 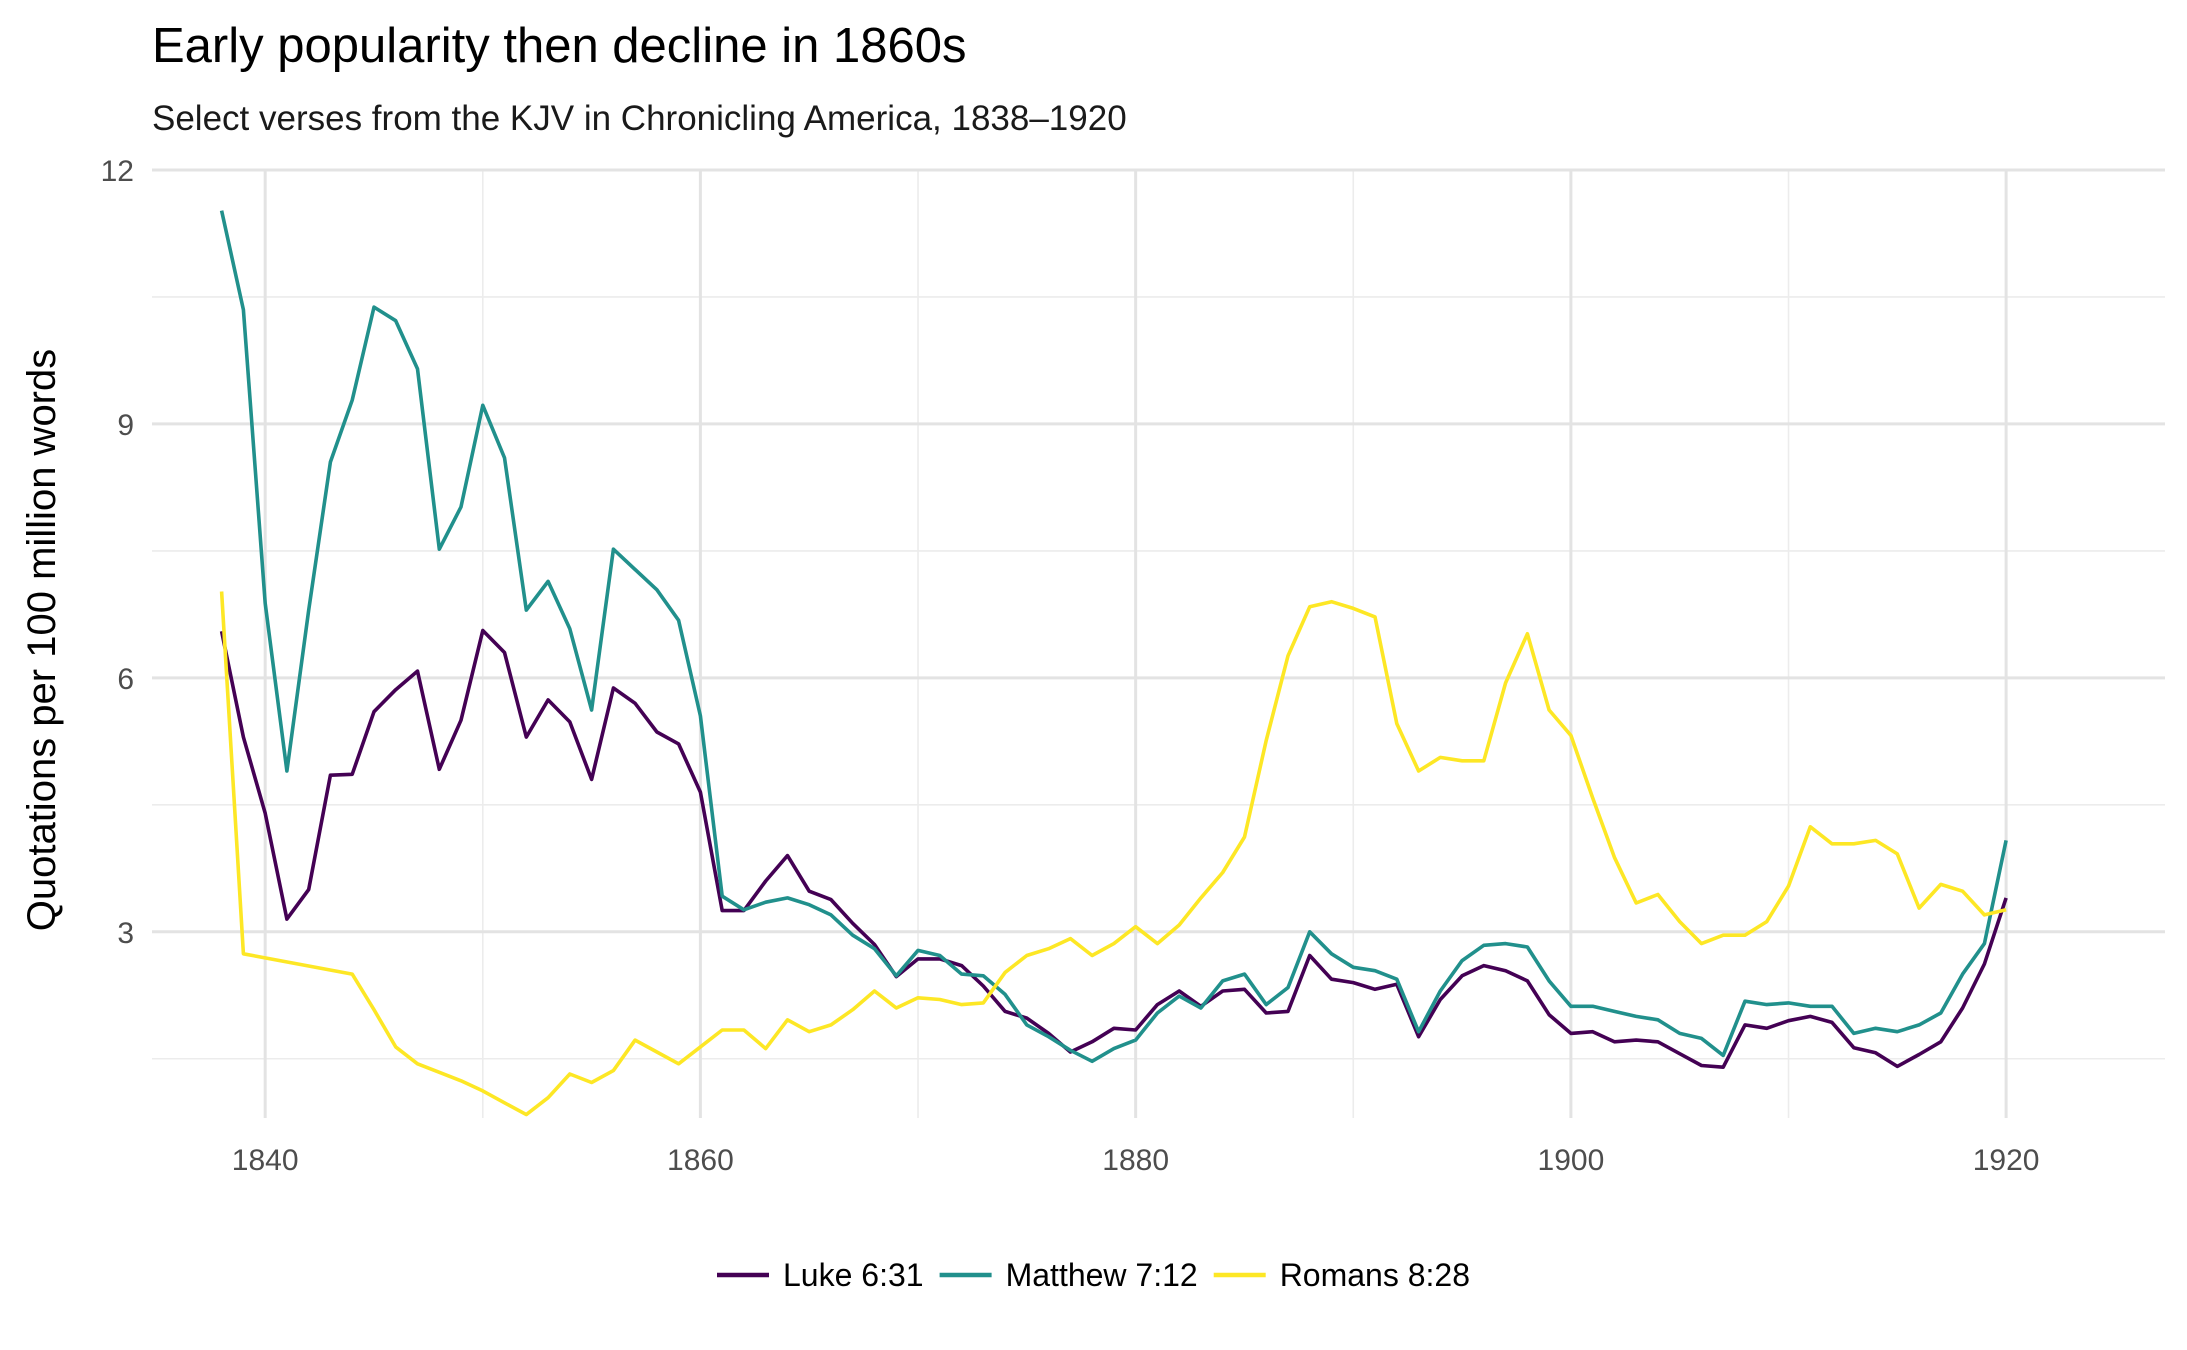 What do you see at coordinates (1375, 1275) in the screenshot?
I see `legend-label-2: Romans 8:28` at bounding box center [1375, 1275].